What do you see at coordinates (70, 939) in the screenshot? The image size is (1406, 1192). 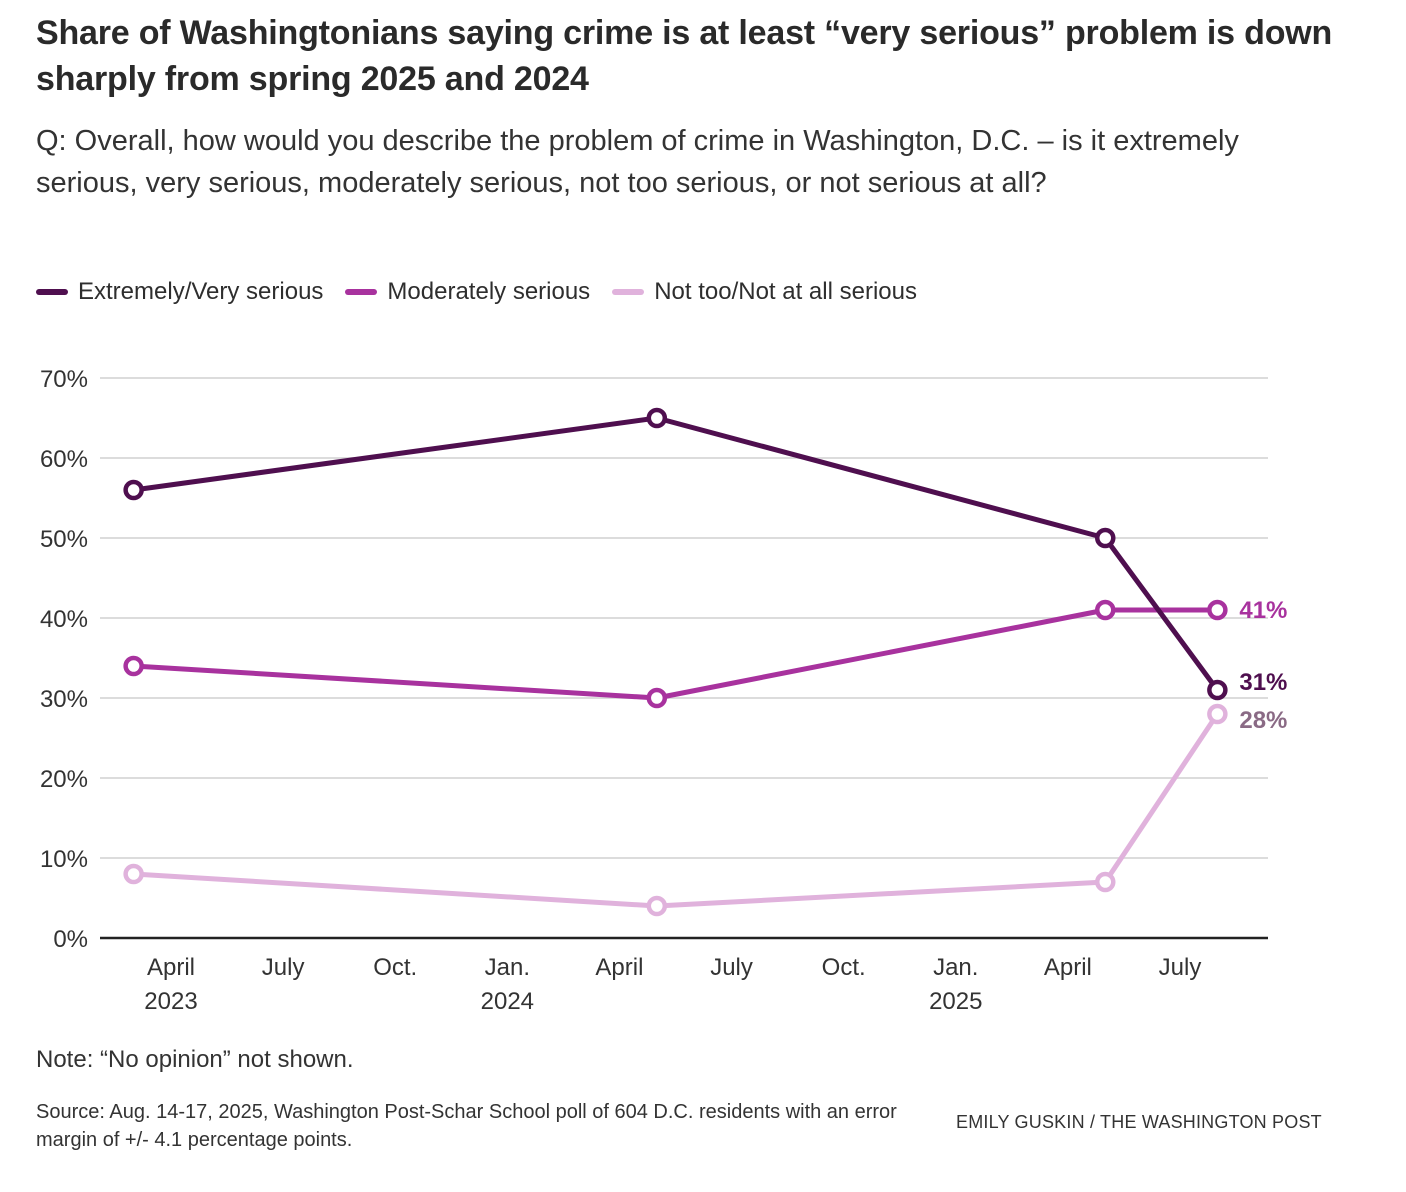 I see `y-tick-label: 0%` at bounding box center [70, 939].